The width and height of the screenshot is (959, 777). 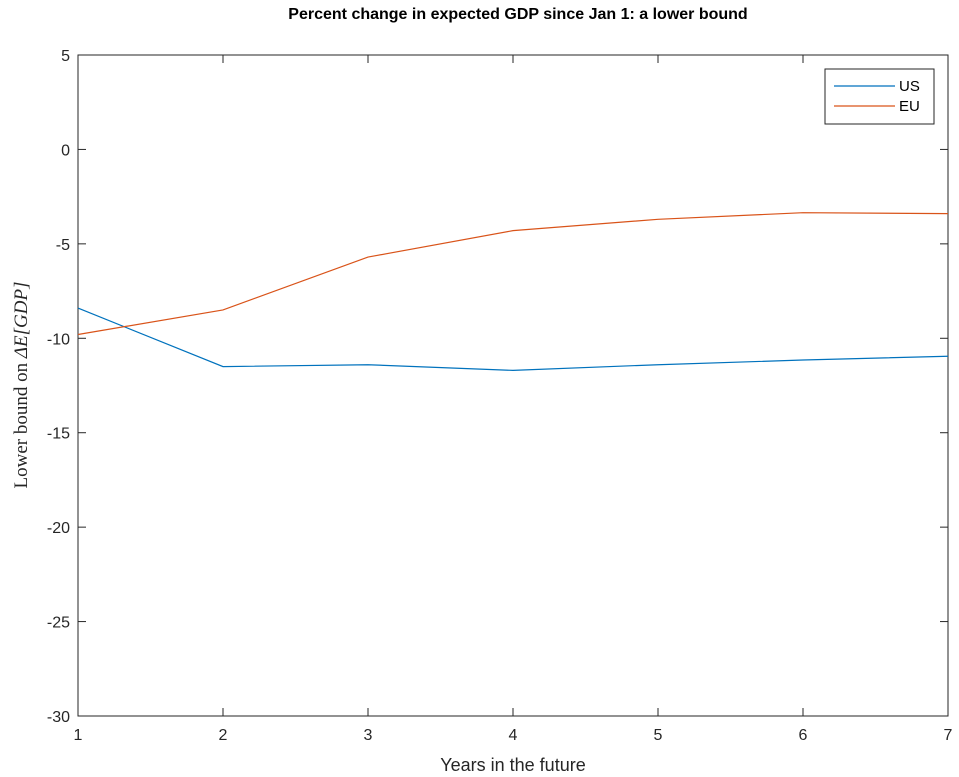 I want to click on series-line-eu, so click(x=513, y=274).